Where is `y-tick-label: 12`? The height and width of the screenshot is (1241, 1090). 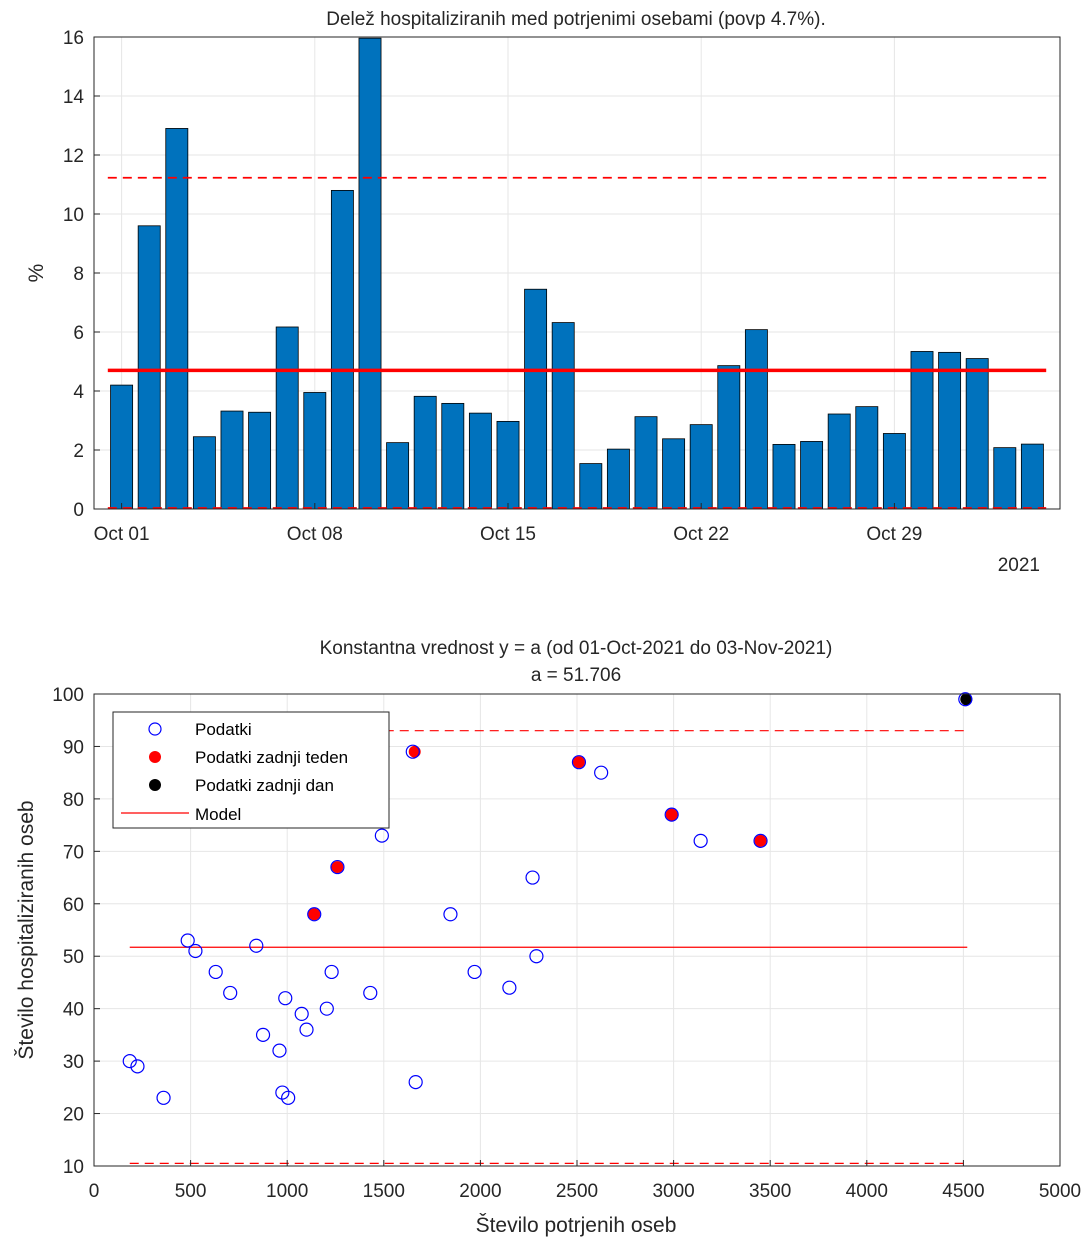 y-tick-label: 12 is located at coordinates (73, 156).